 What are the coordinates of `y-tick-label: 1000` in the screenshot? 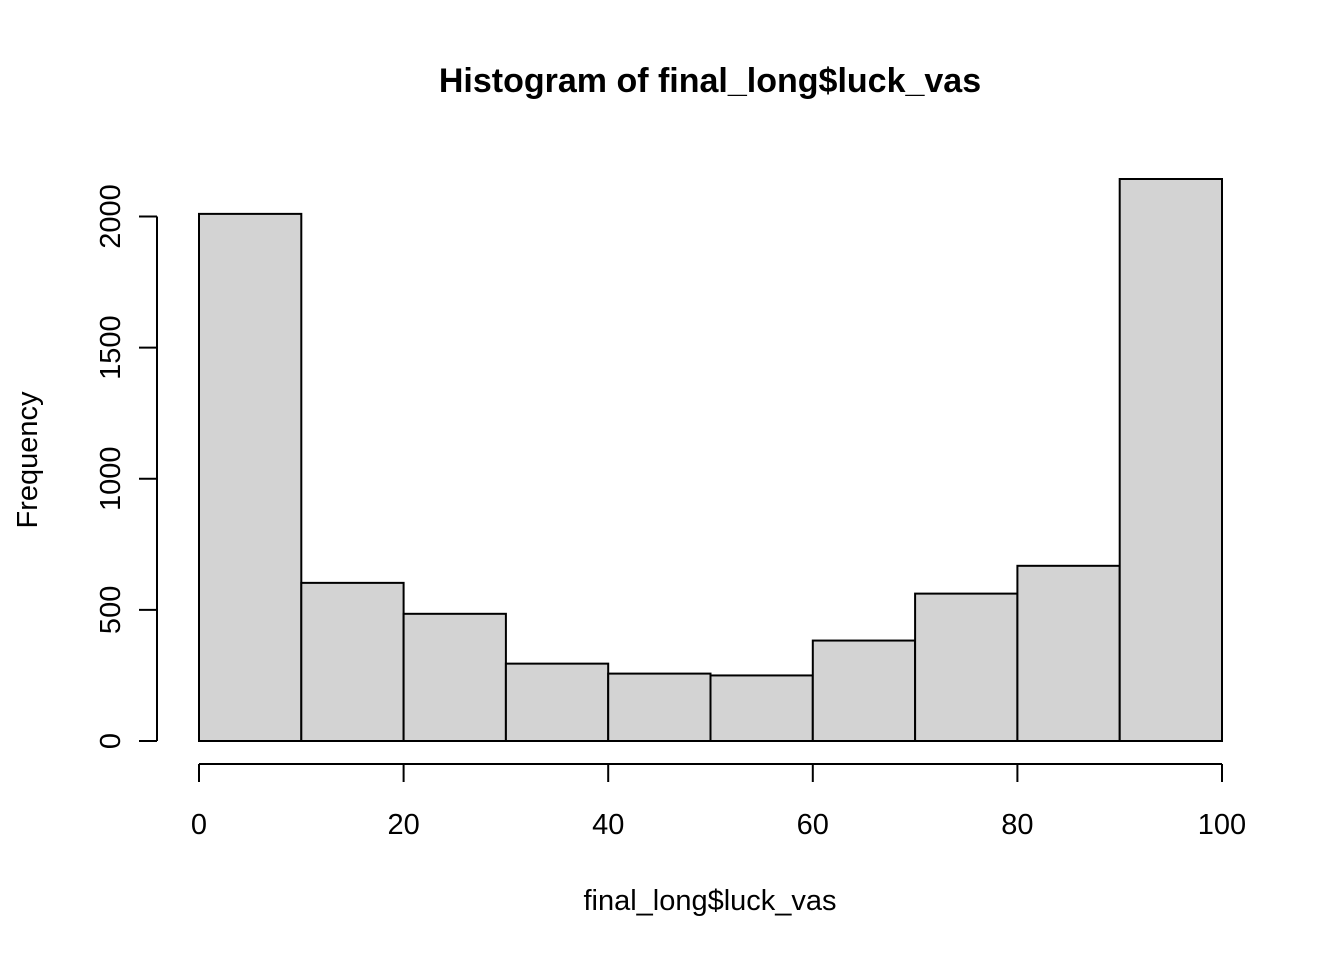 It's located at (111, 478).